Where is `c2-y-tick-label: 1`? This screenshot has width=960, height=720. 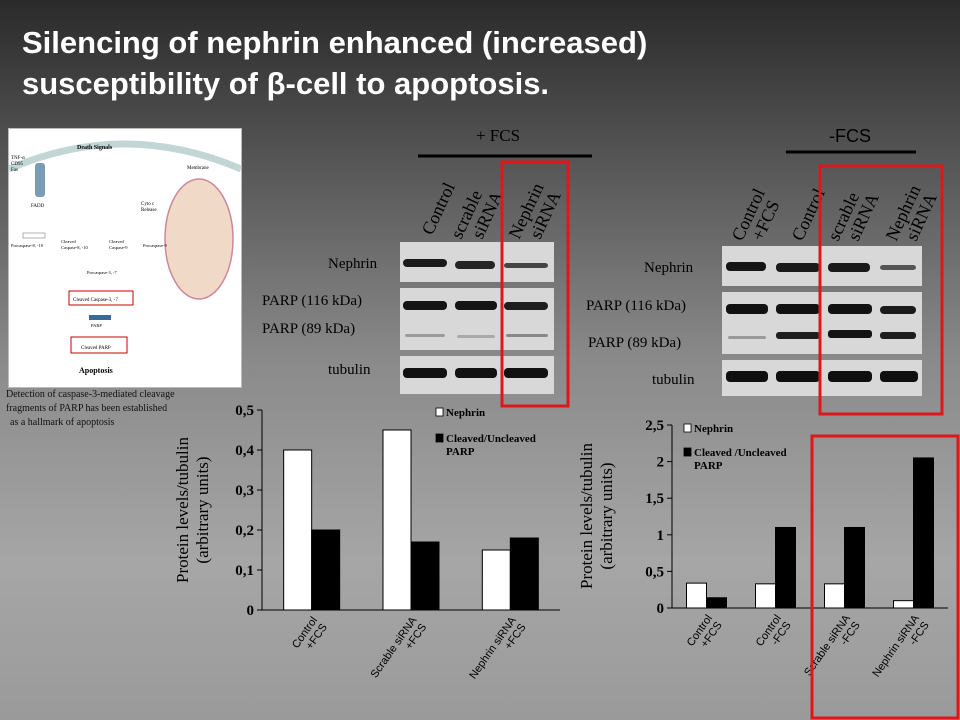
c2-y-tick-label: 1 is located at coordinates (661, 536).